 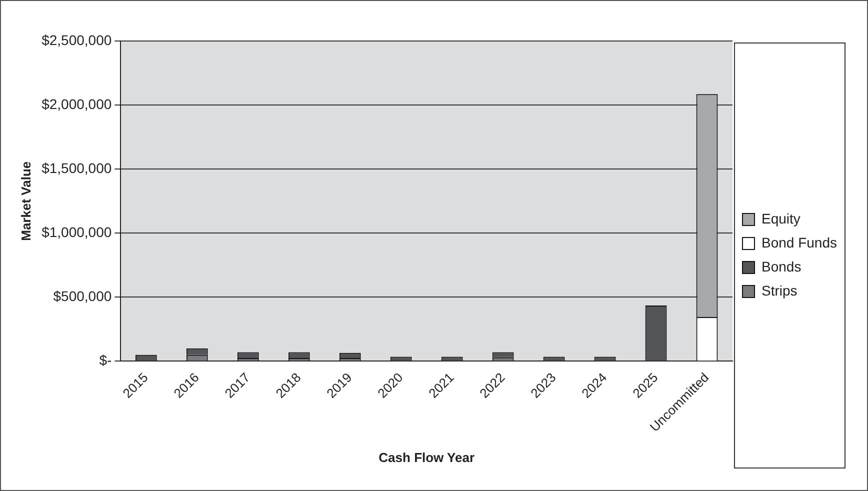 I want to click on legend-label: Bond Funds, so click(x=800, y=242).